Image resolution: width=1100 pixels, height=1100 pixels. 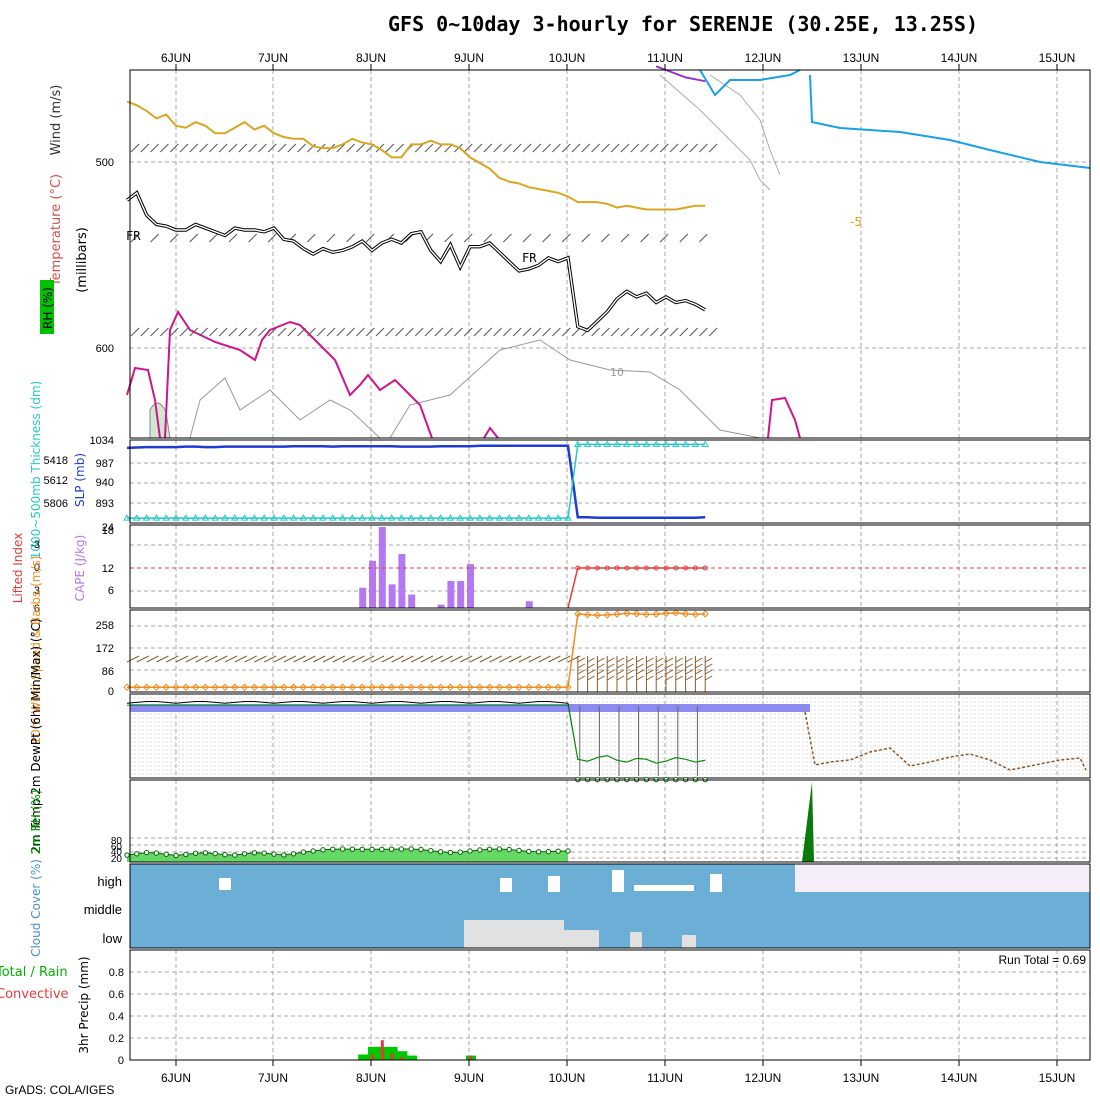 What do you see at coordinates (469, 58) in the screenshot?
I see `day-label-top: 9JUN` at bounding box center [469, 58].